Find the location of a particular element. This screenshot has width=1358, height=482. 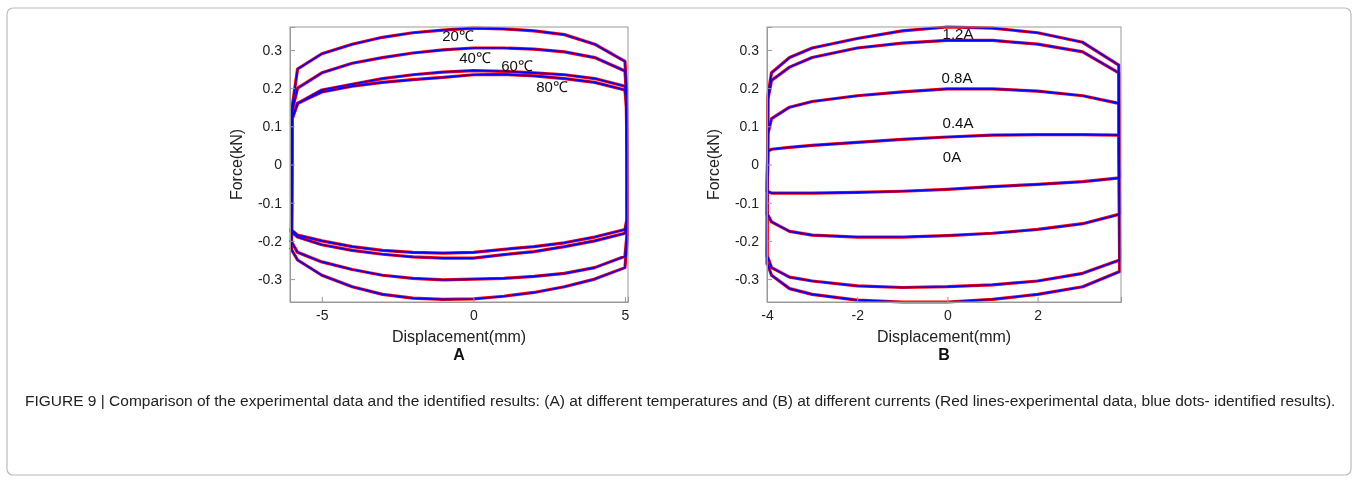

caption: FIGURE 9 | Comparison of the experimental data and the identified results: (A) at different temperatures and (B) at different currents (Red lines-experimental data, blue dots- identified results). is located at coordinates (680, 400).